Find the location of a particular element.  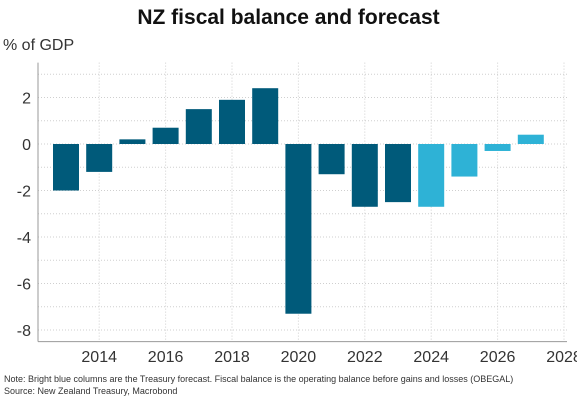

bar-2020 is located at coordinates (298, 229).